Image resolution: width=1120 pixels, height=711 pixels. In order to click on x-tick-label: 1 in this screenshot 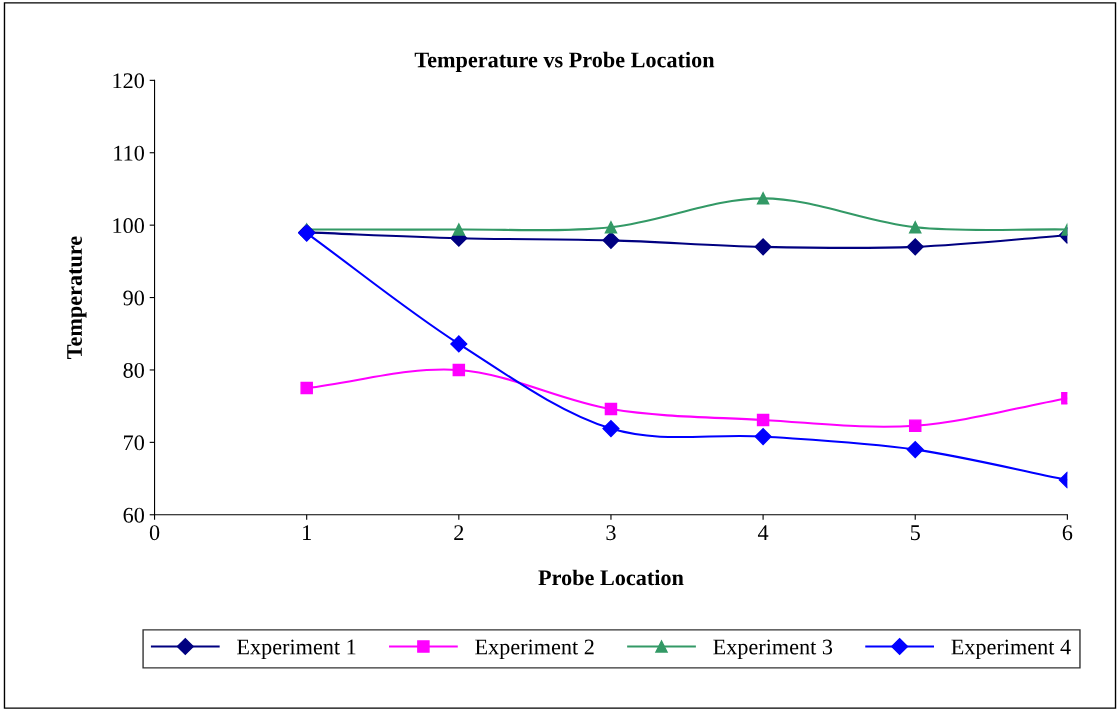, I will do `click(307, 532)`.